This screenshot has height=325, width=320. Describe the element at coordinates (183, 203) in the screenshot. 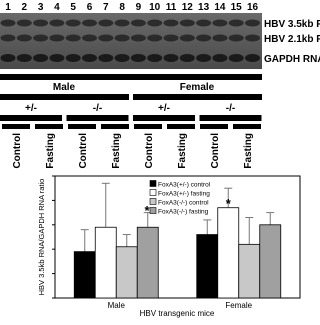

I see `legend-label: FoxA3(-/-) control` at that location.